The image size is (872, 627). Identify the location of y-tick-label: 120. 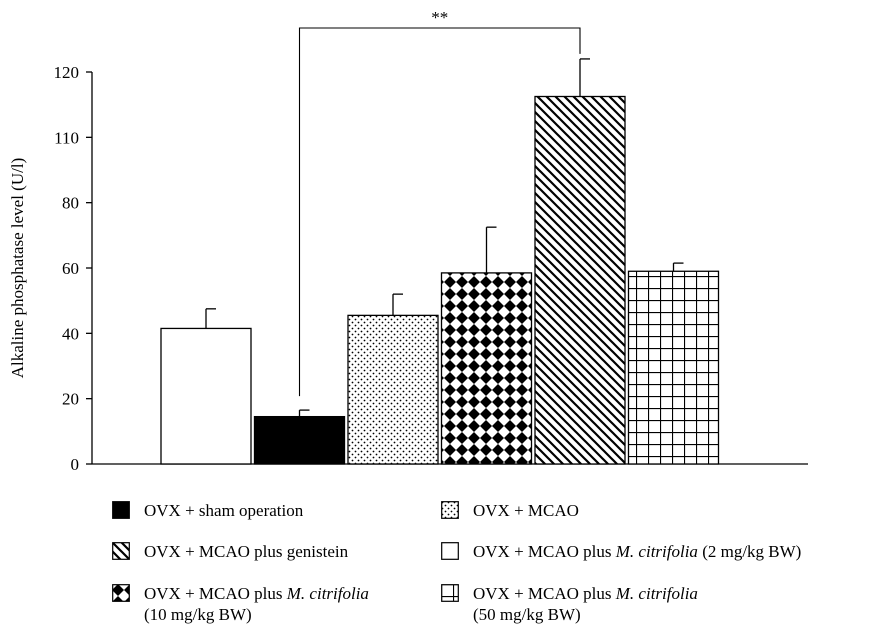
(67, 72).